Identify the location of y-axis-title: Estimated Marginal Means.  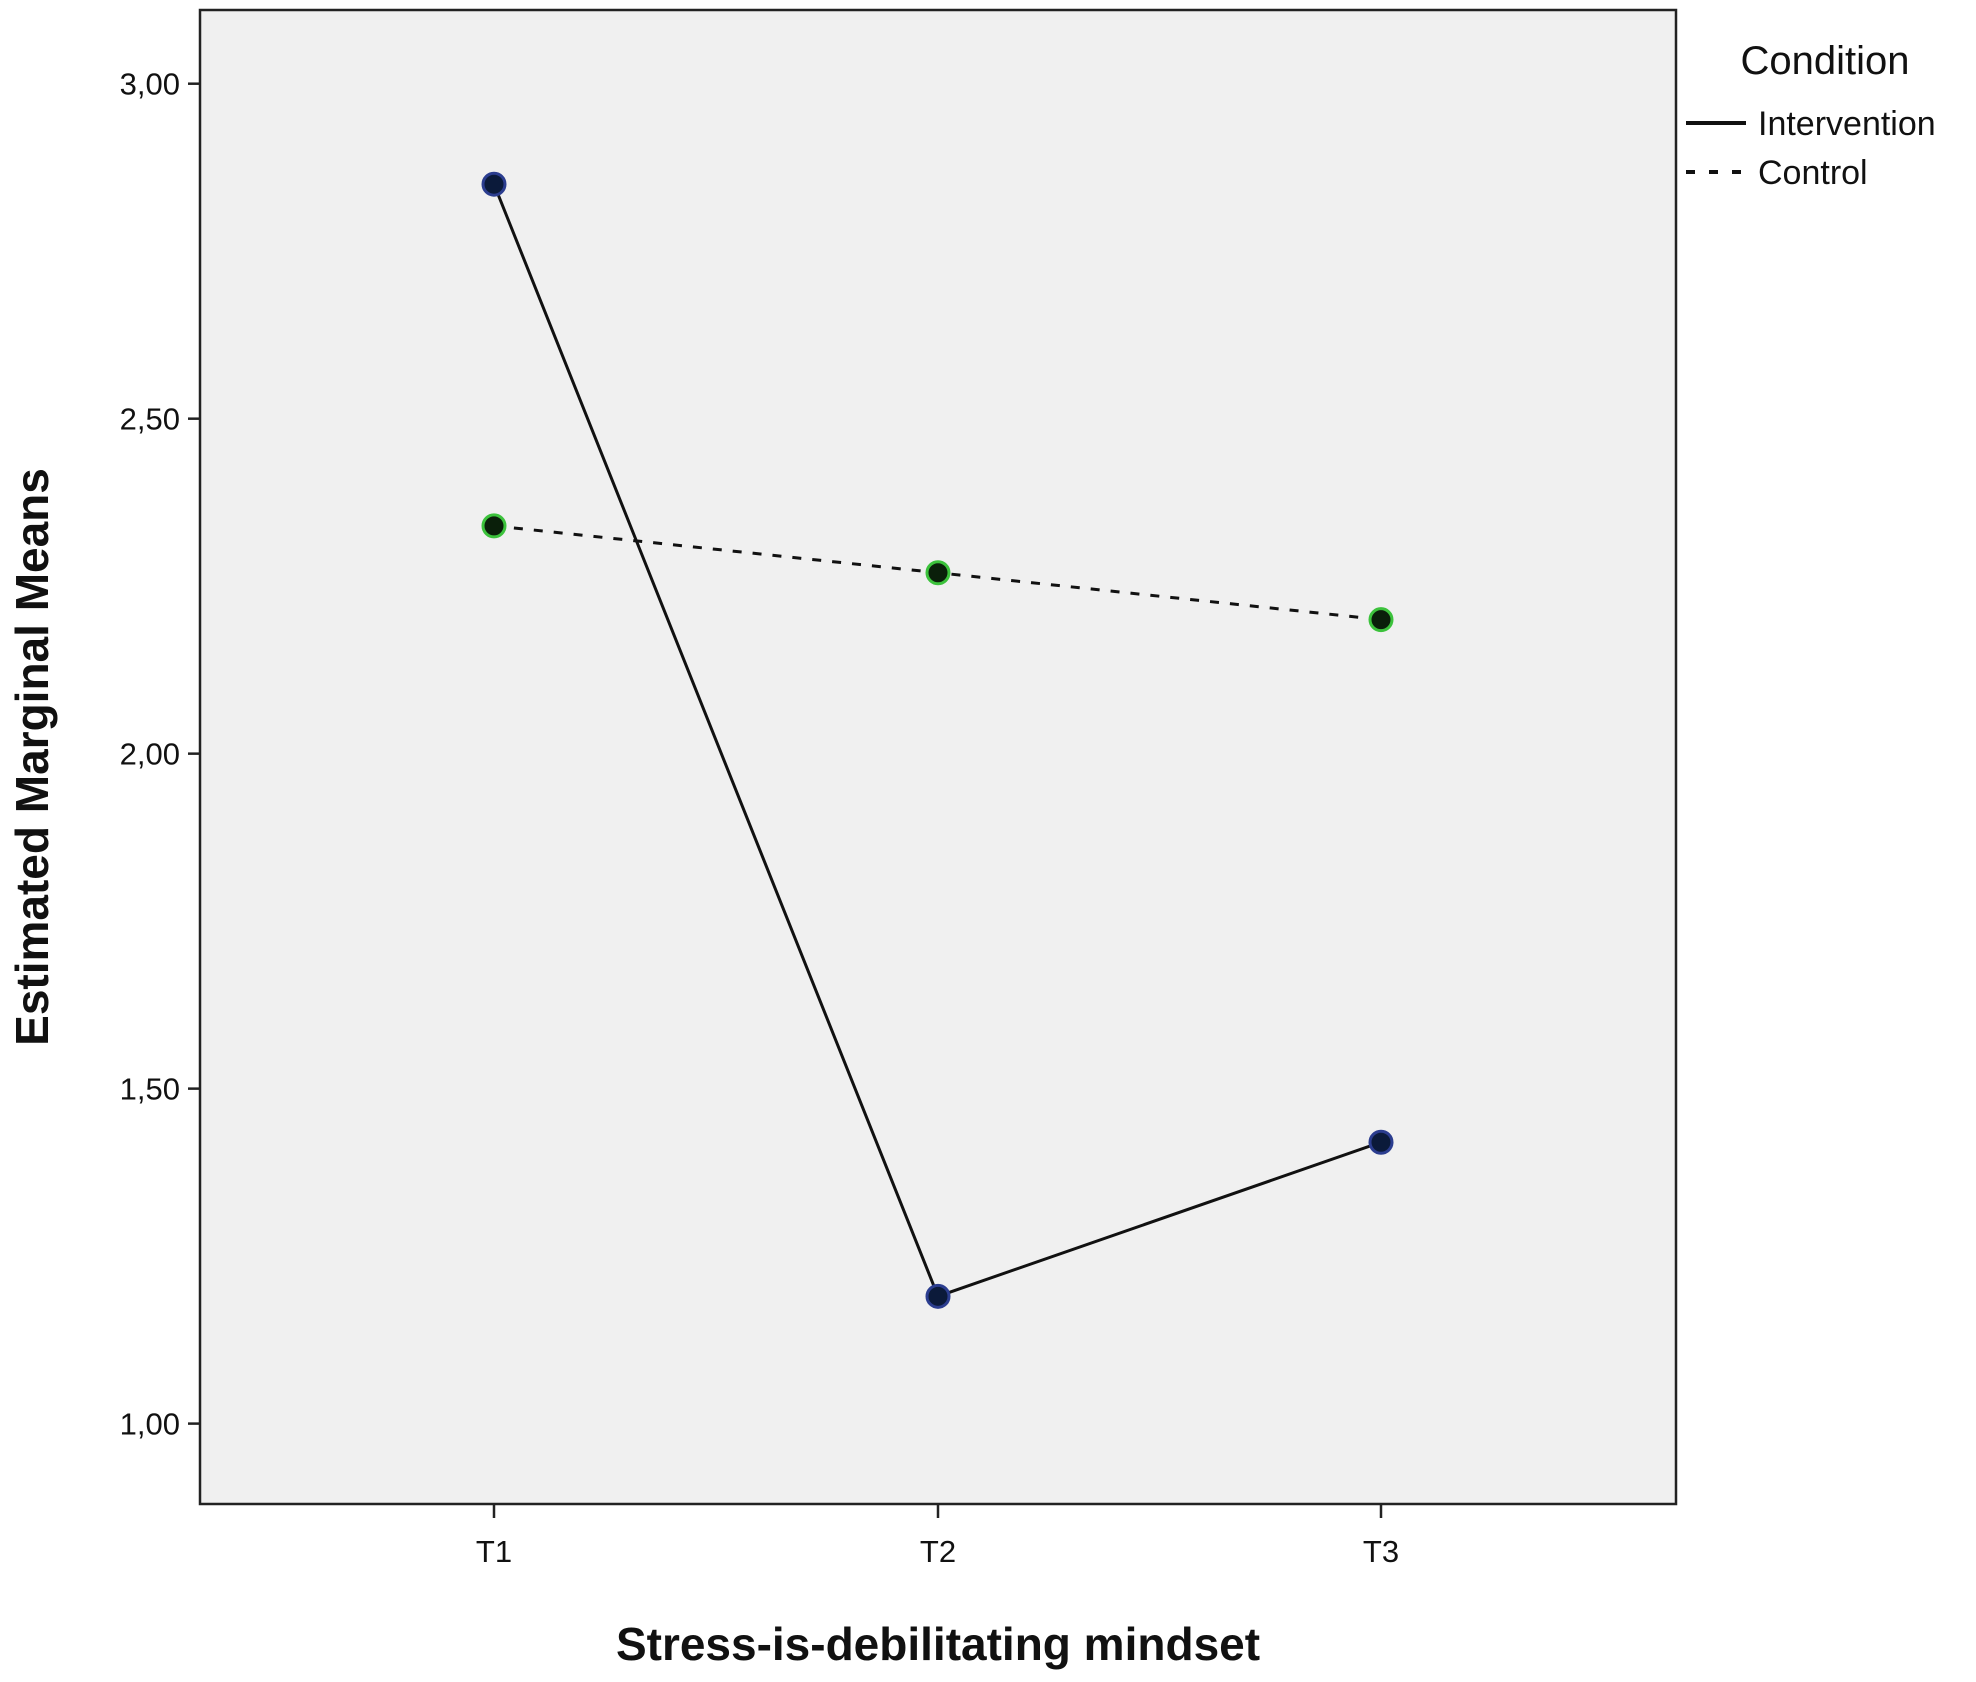
(32, 757).